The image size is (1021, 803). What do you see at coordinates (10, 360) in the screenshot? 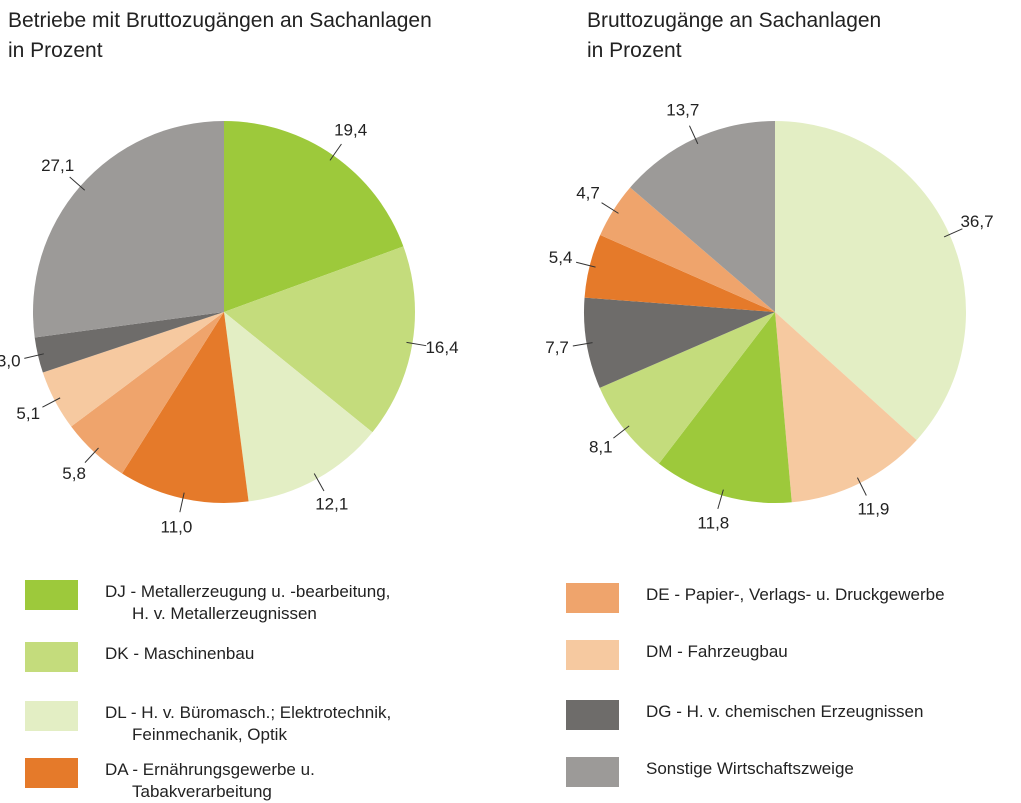
I see `data-label: 3,0` at bounding box center [10, 360].